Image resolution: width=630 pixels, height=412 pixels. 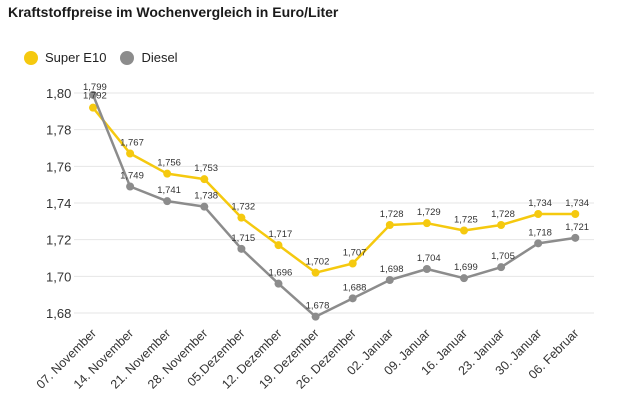 What do you see at coordinates (95, 87) in the screenshot?
I see `data-label-diesel: 1,799` at bounding box center [95, 87].